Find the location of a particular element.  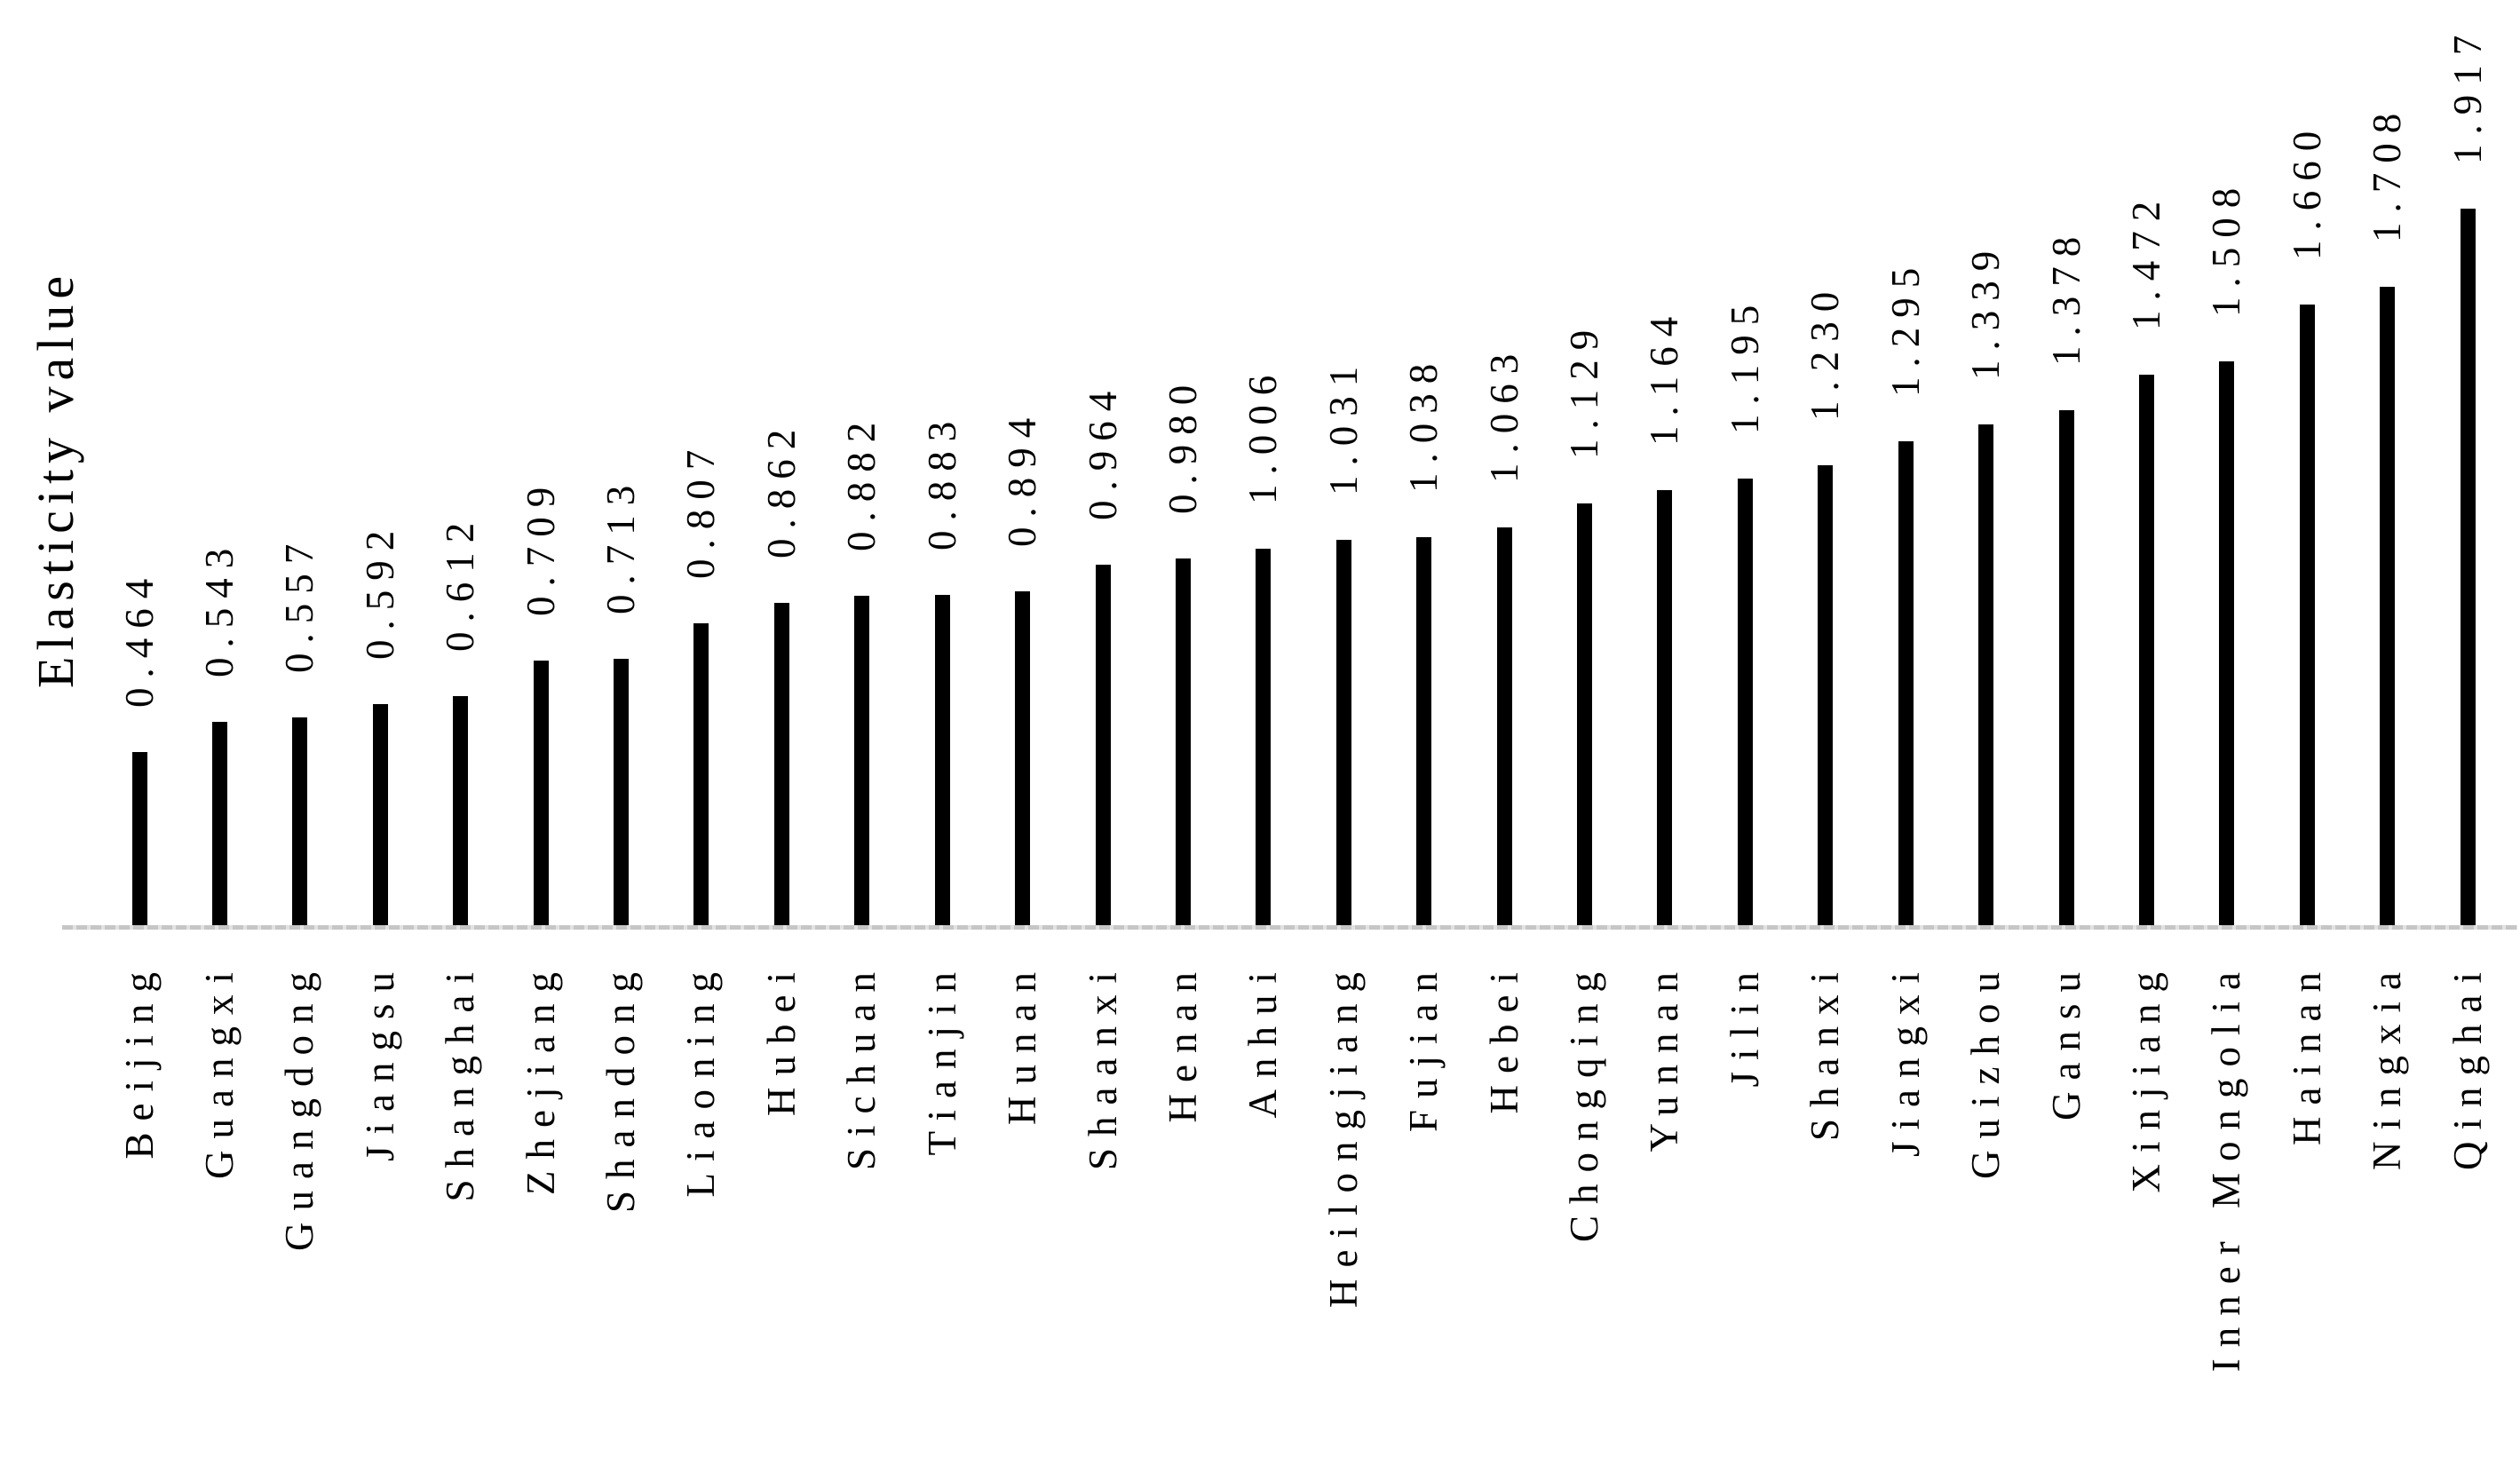

x-axis-category-label: Ningxia is located at coordinates (2387, 1066).